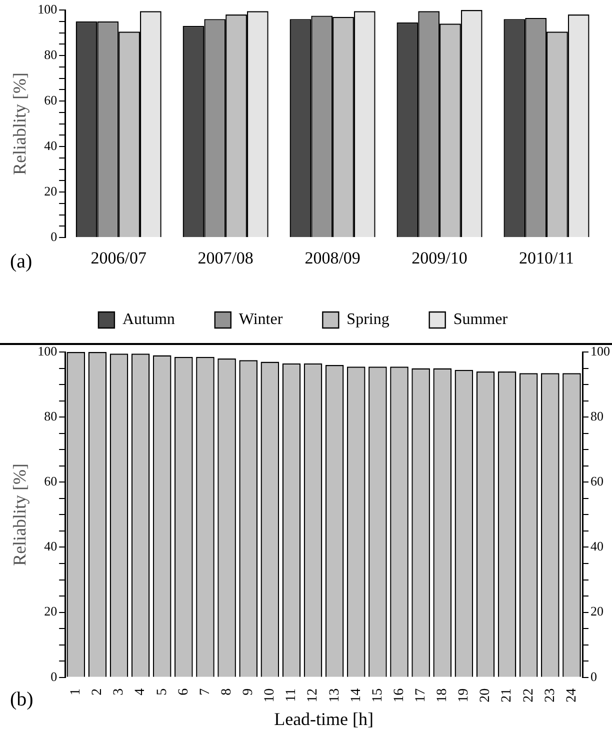 The image size is (612, 741). Describe the element at coordinates (292, 695) in the screenshot. I see `x-tick-label: 11` at that location.